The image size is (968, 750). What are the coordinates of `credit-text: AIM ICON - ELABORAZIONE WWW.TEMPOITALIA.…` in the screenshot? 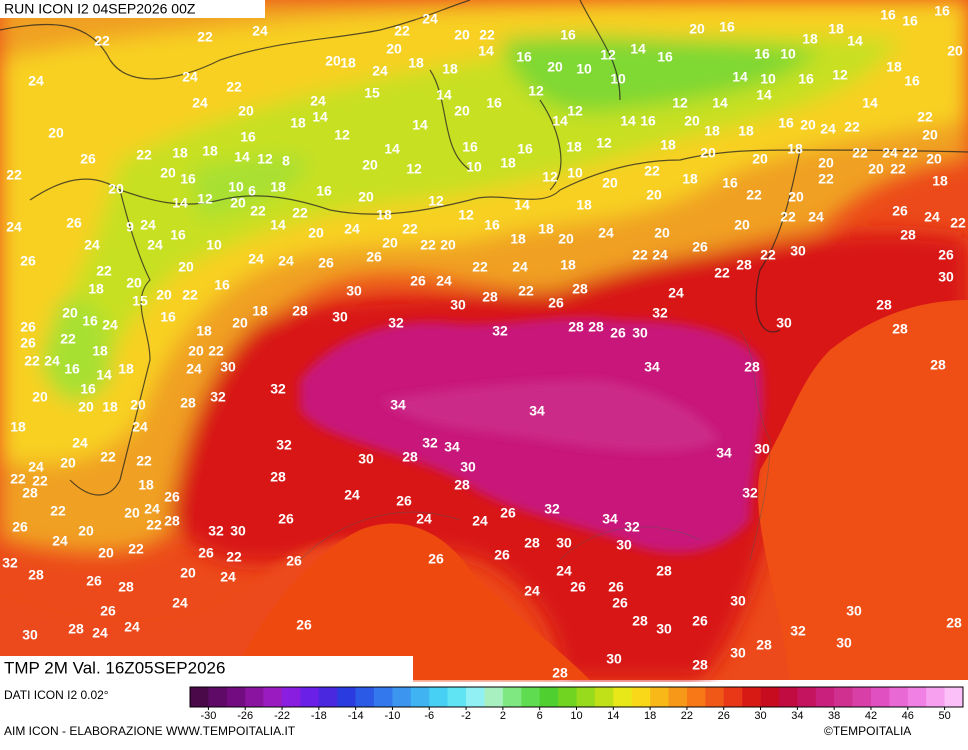 It's located at (150, 731).